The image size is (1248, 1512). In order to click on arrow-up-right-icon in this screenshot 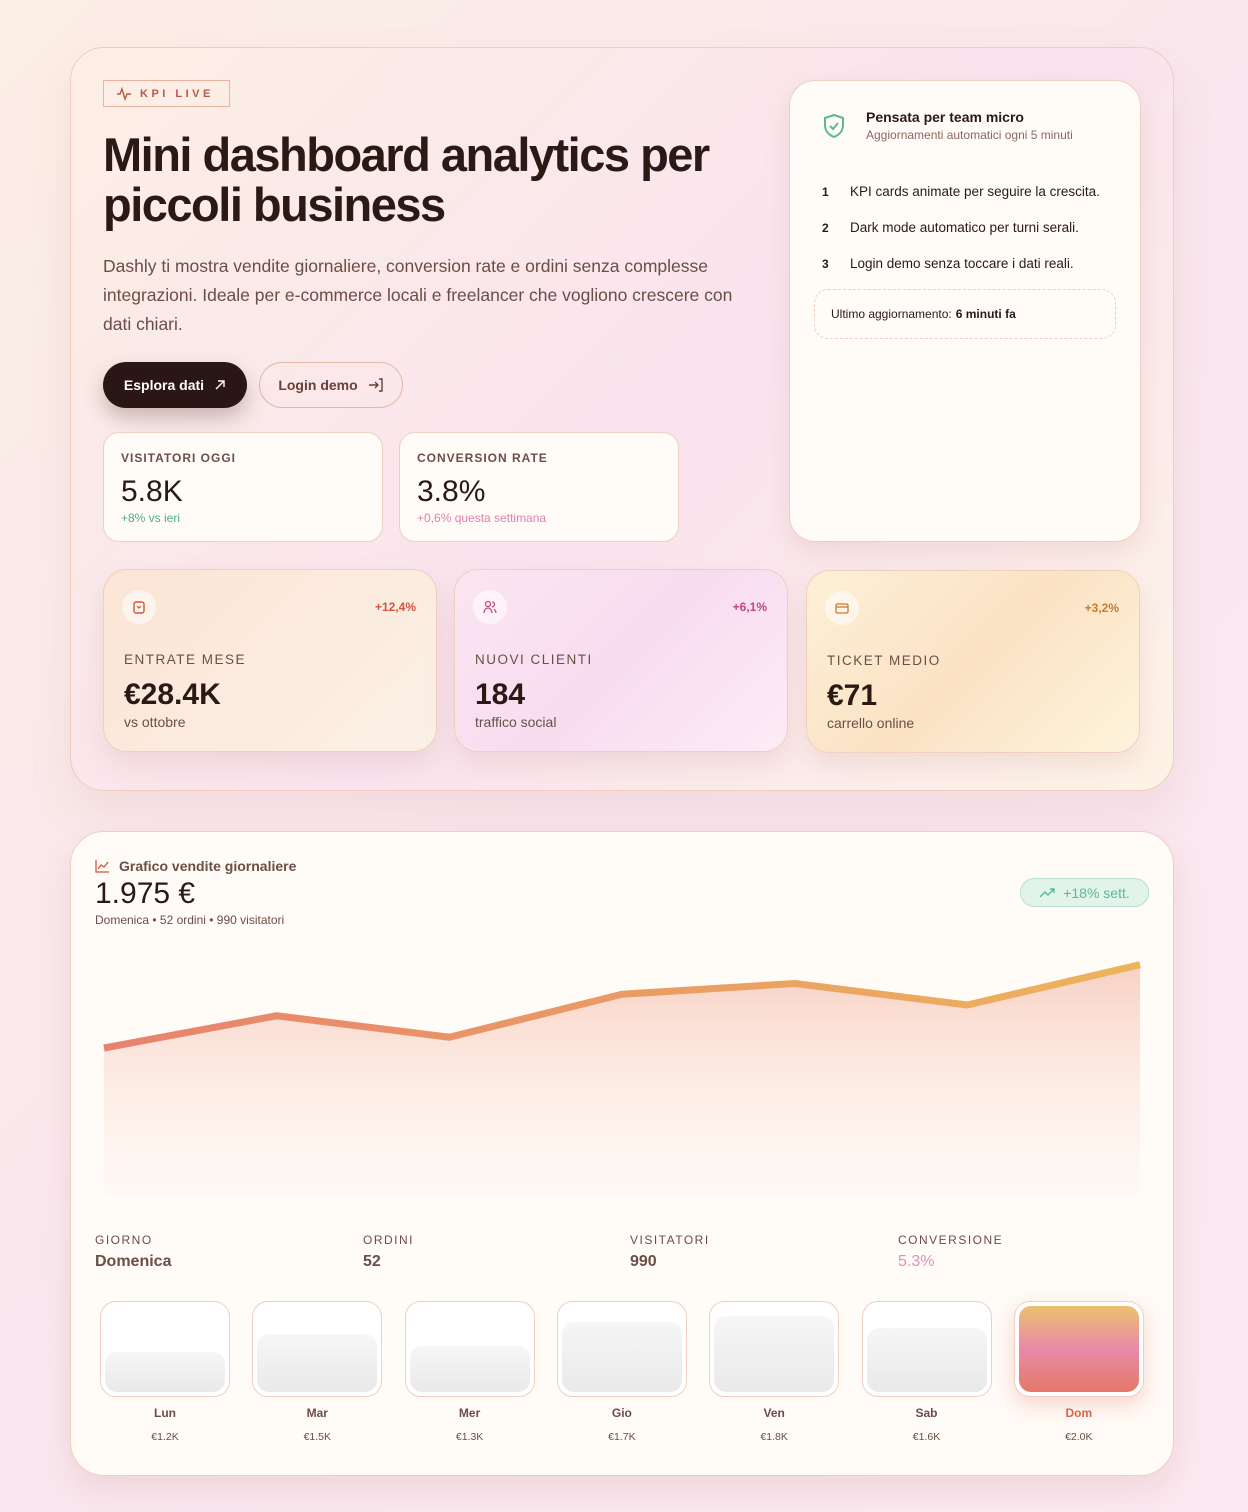, I will do `click(220, 385)`.